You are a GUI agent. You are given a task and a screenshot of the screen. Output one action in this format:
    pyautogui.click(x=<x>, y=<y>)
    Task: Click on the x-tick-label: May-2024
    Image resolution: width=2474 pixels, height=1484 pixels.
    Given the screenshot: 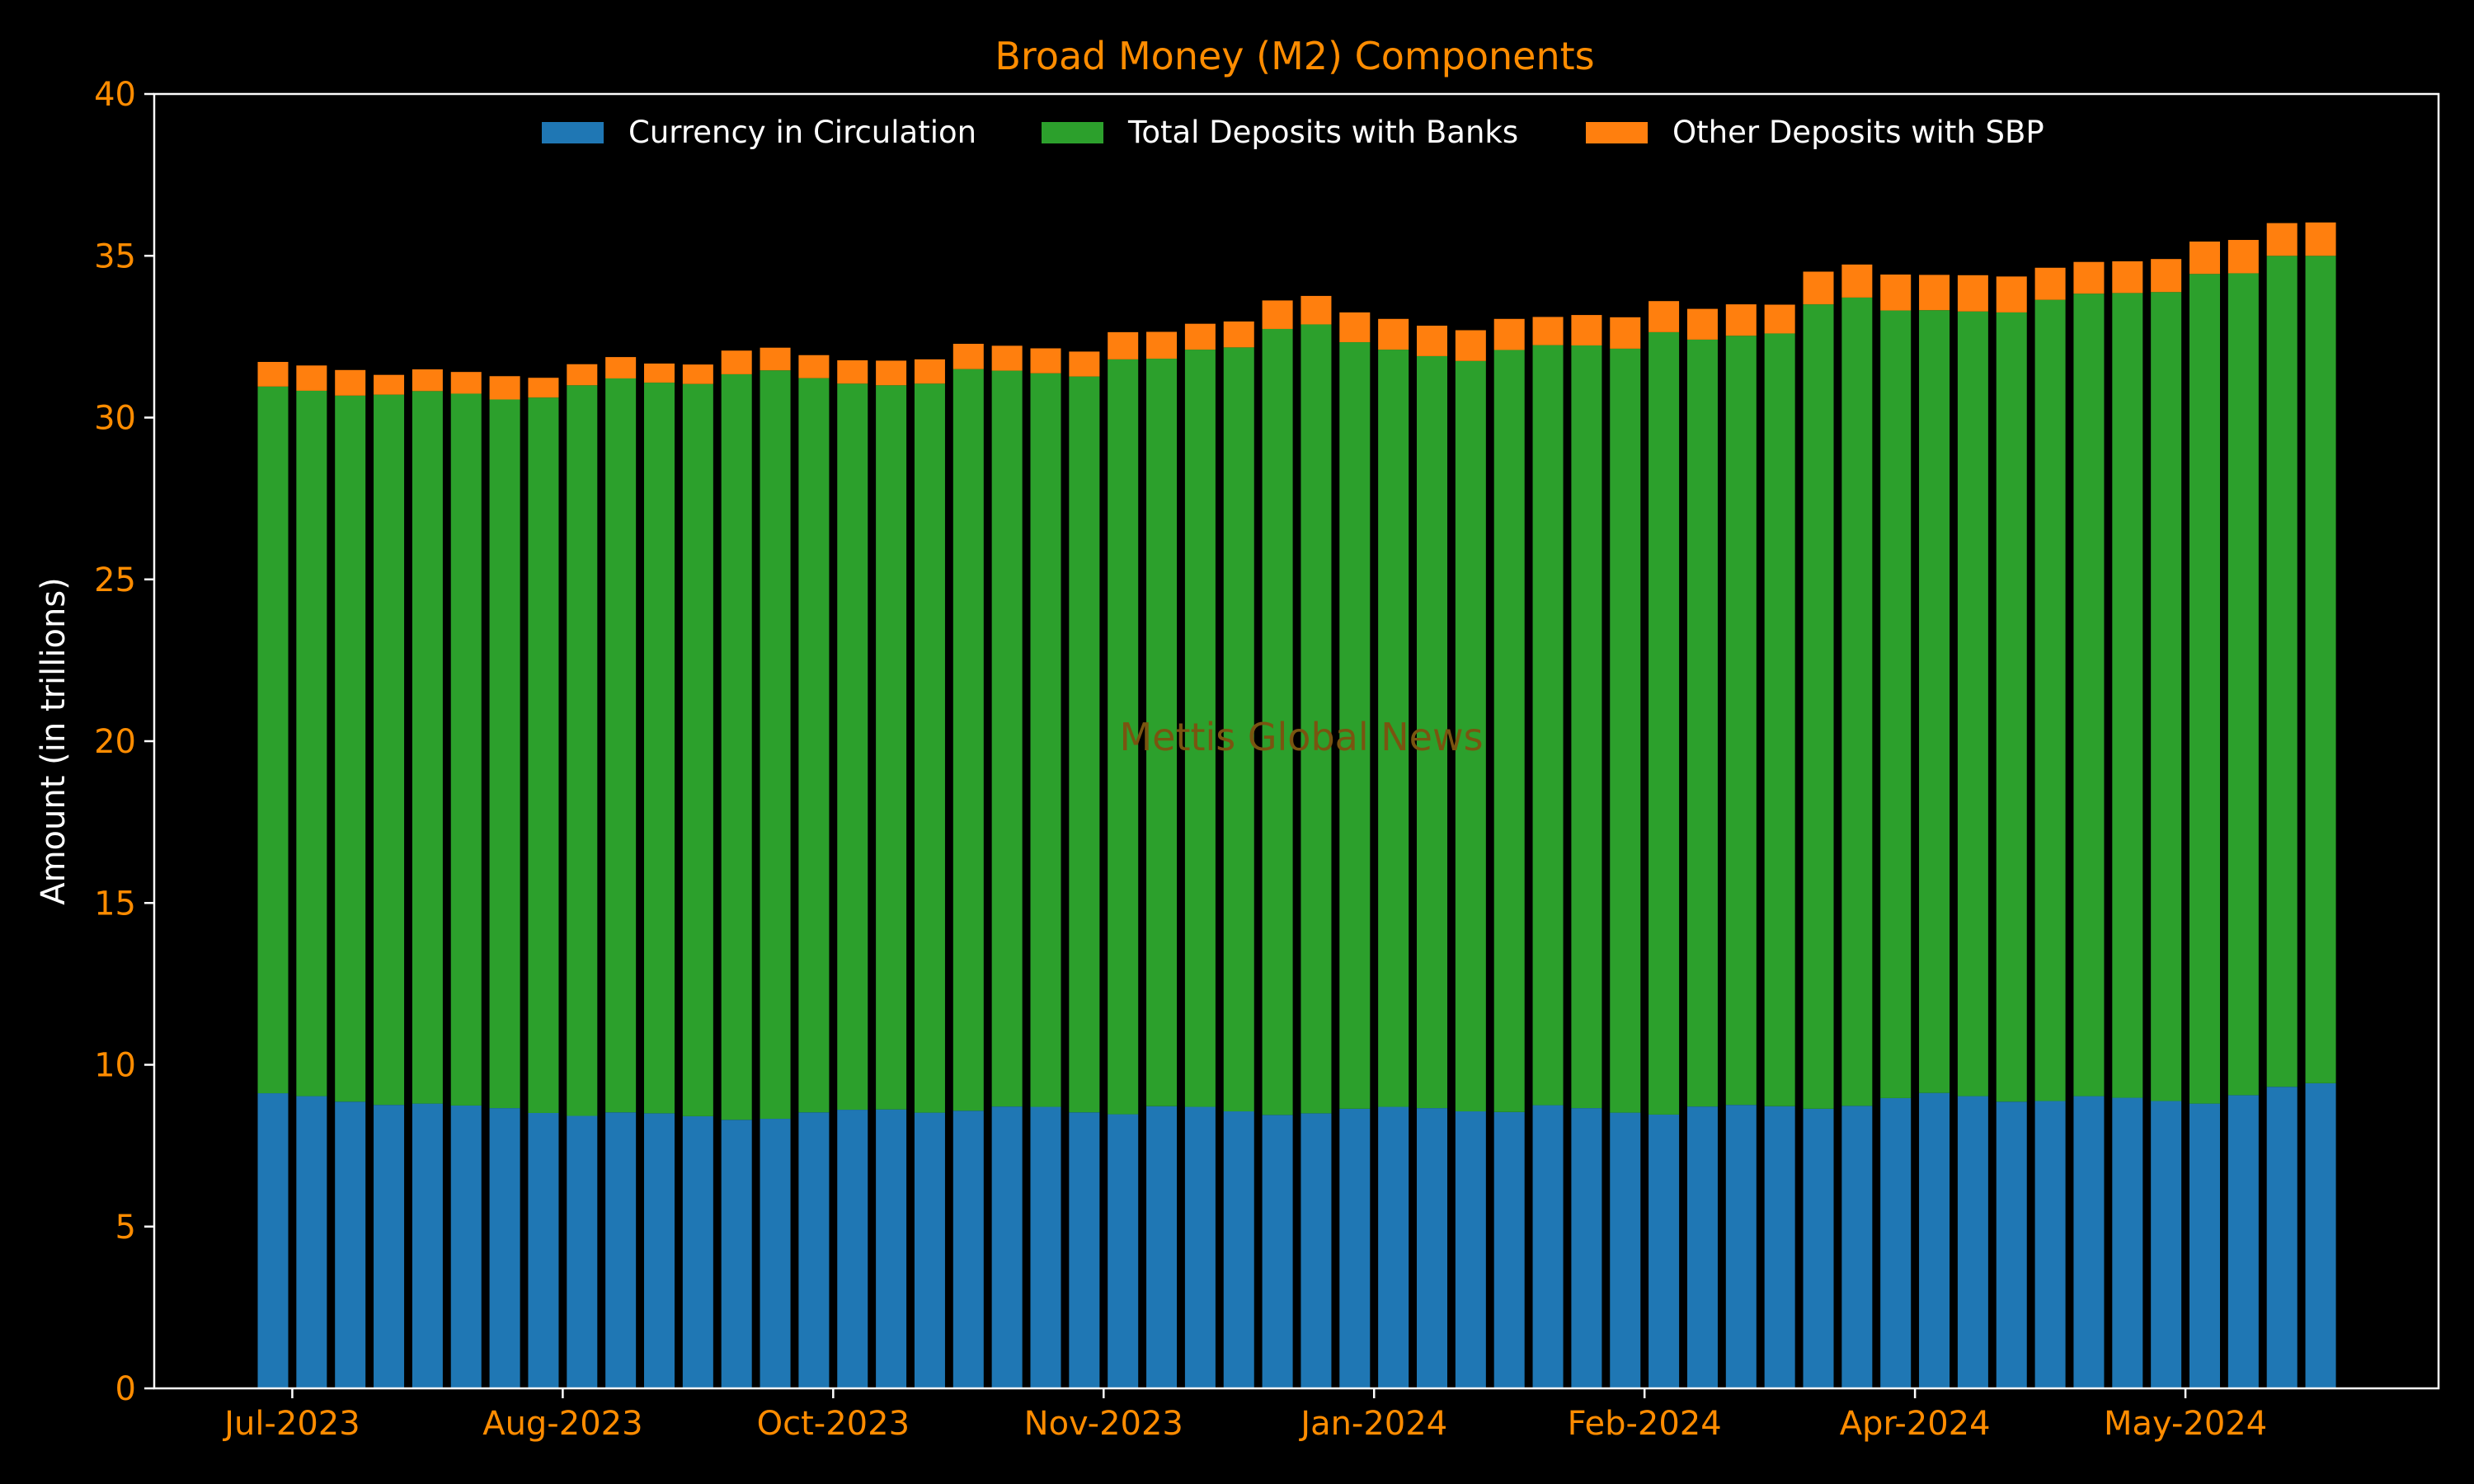 What is the action you would take?
    pyautogui.click(x=2185, y=1424)
    